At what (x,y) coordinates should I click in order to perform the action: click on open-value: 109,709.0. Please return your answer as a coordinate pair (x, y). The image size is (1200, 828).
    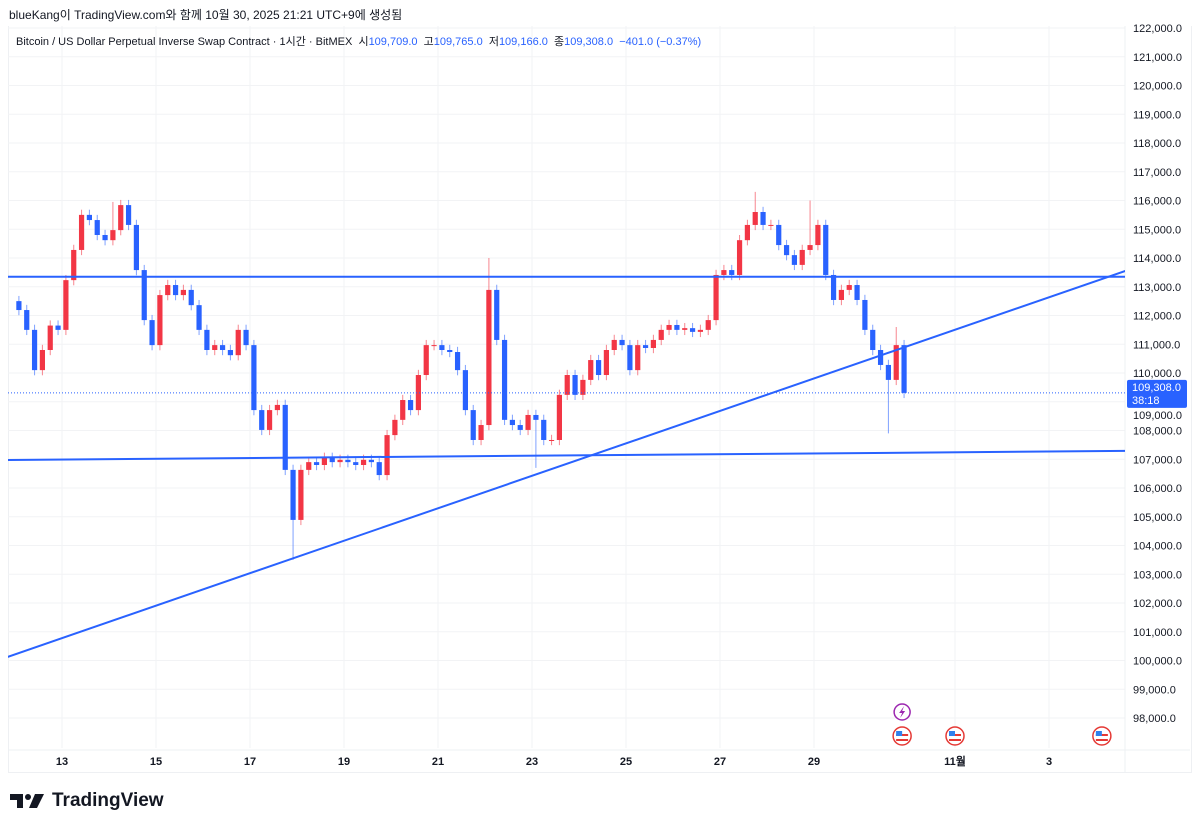
    Looking at the image, I should click on (393, 42).